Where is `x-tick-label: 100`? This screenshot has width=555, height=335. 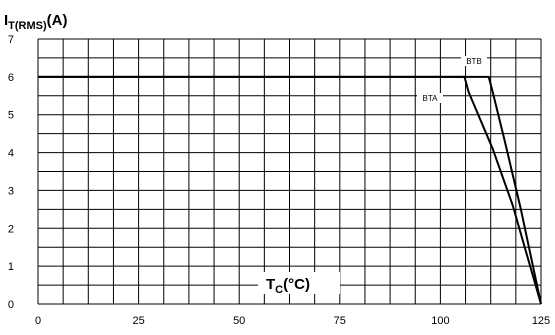 x-tick-label: 100 is located at coordinates (440, 321).